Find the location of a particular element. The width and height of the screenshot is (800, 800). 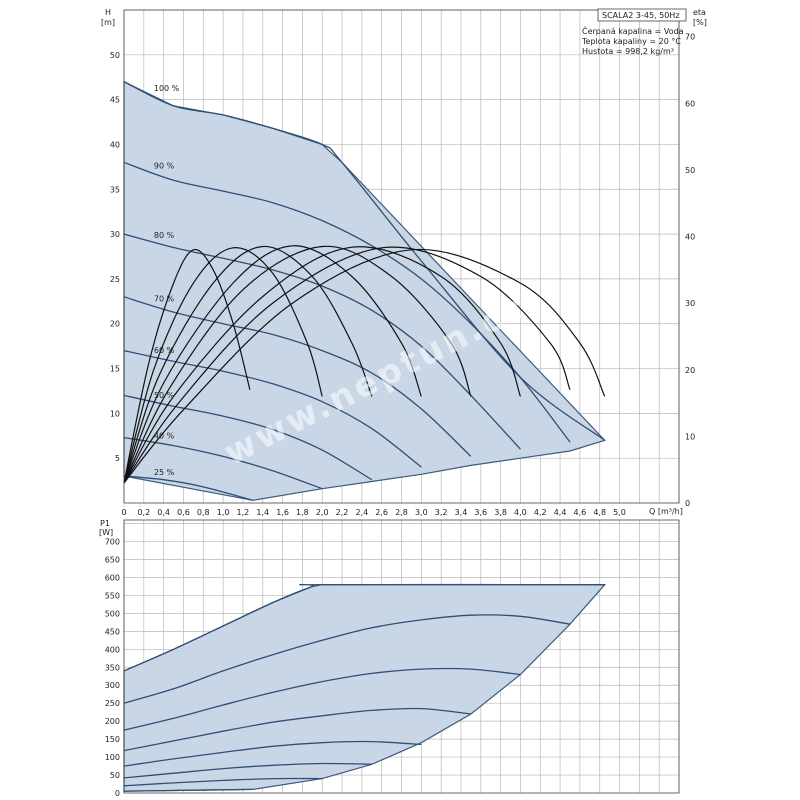

head-axis-label: H is located at coordinates (108, 12).